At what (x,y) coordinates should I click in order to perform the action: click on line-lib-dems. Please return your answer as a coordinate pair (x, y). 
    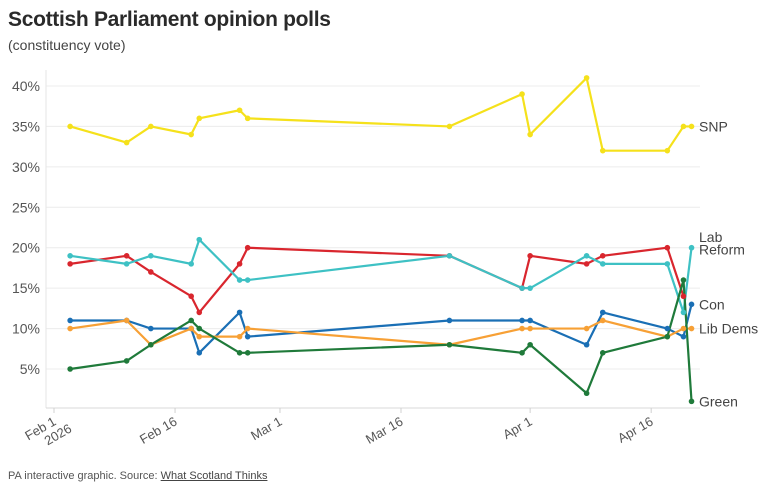
    Looking at the image, I should click on (380, 332).